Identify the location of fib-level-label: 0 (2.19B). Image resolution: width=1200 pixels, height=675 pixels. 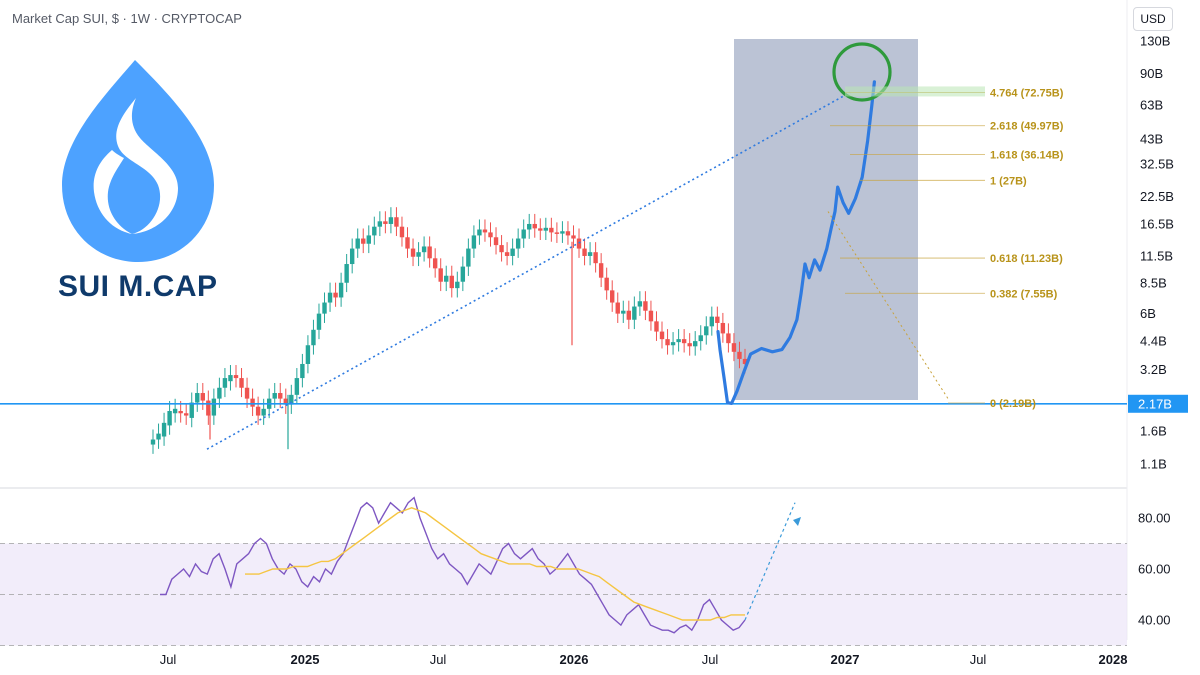
(1013, 404).